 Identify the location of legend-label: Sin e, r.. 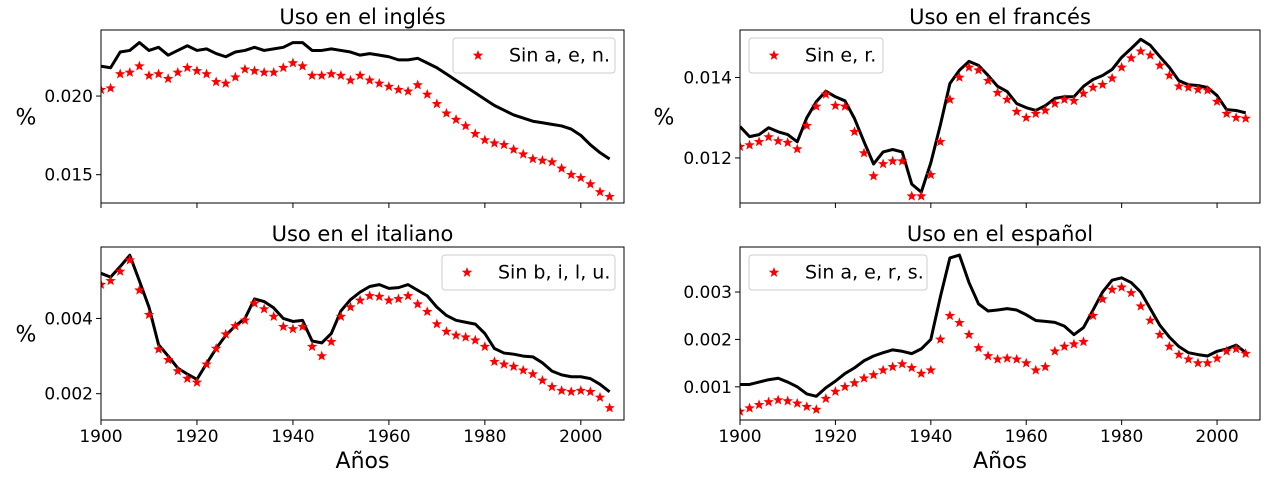
(840, 56).